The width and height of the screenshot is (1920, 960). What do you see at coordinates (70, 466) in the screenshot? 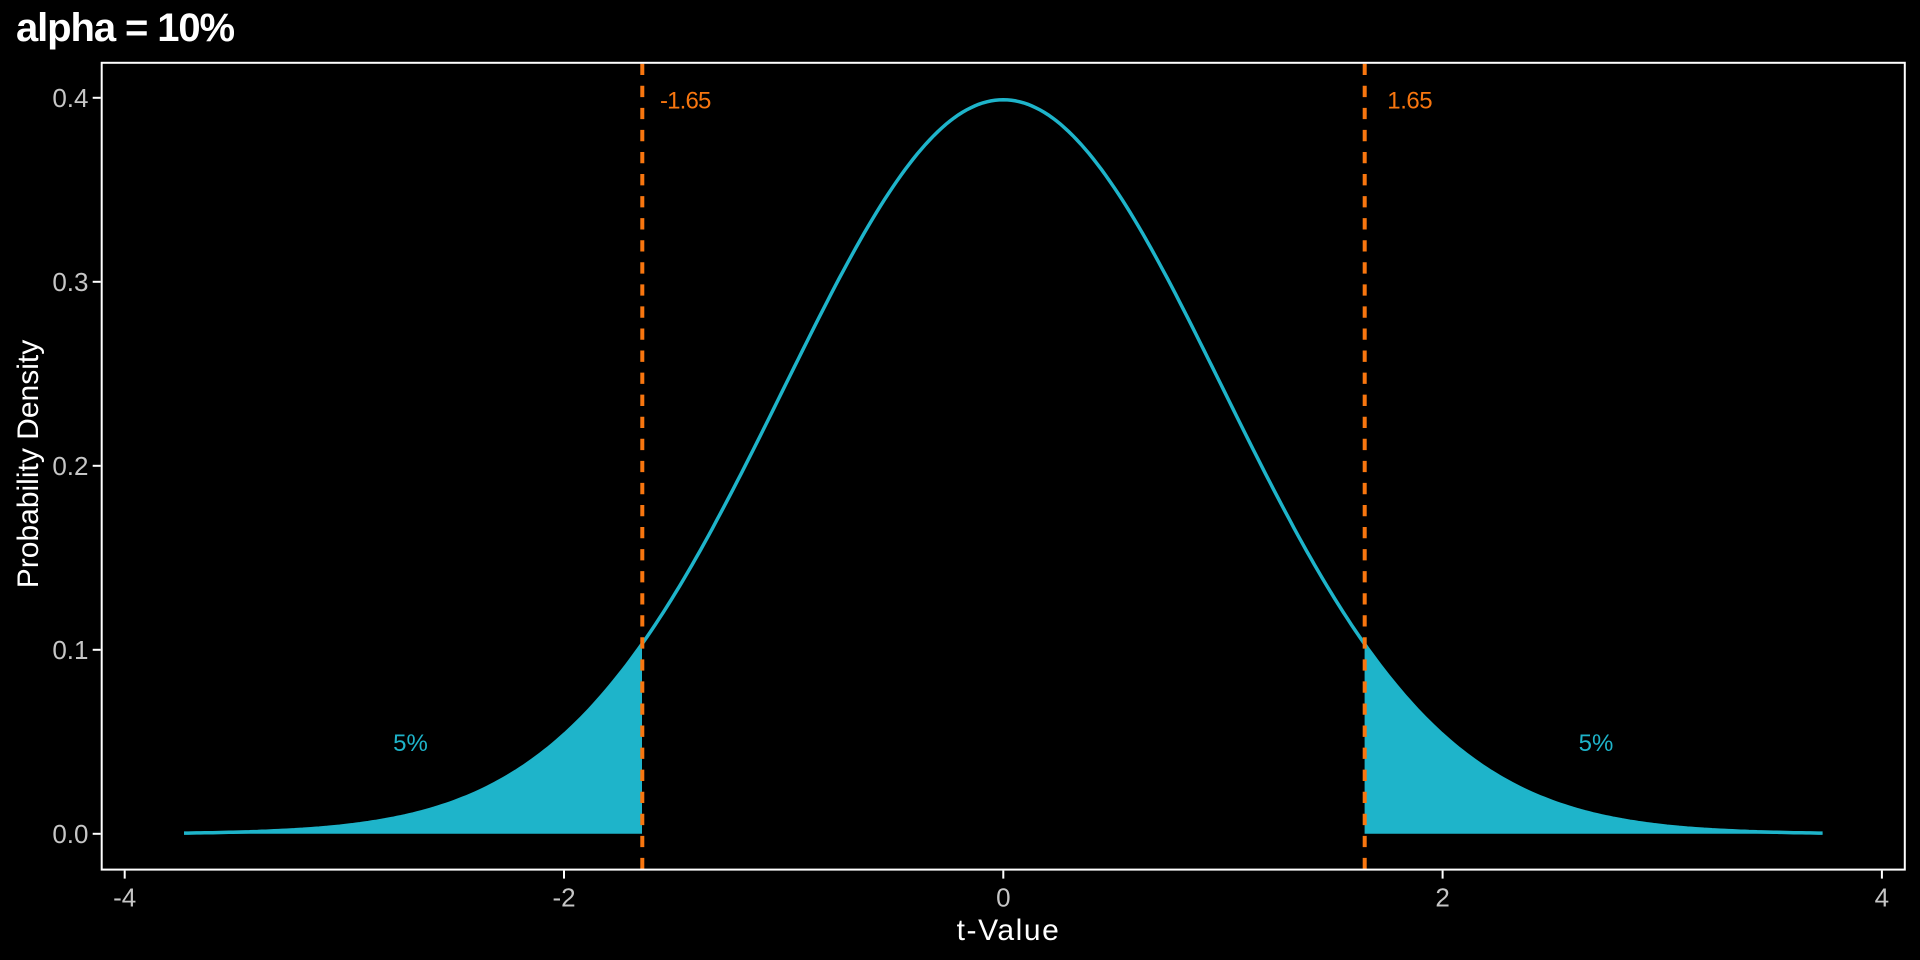
I see `svg-text: 0.2` at bounding box center [70, 466].